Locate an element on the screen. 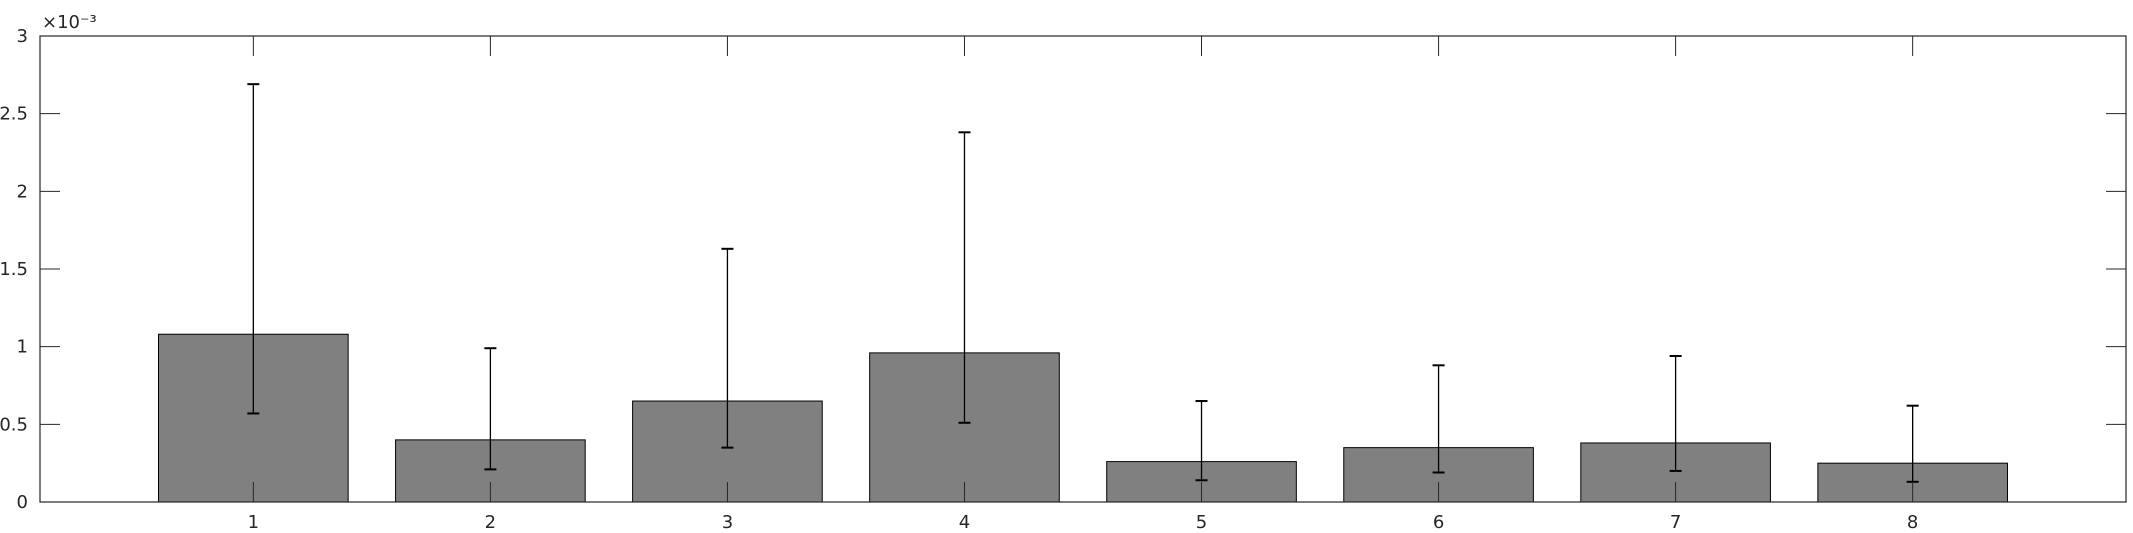  y-tick-label-5: 2.5 is located at coordinates (14, 114).